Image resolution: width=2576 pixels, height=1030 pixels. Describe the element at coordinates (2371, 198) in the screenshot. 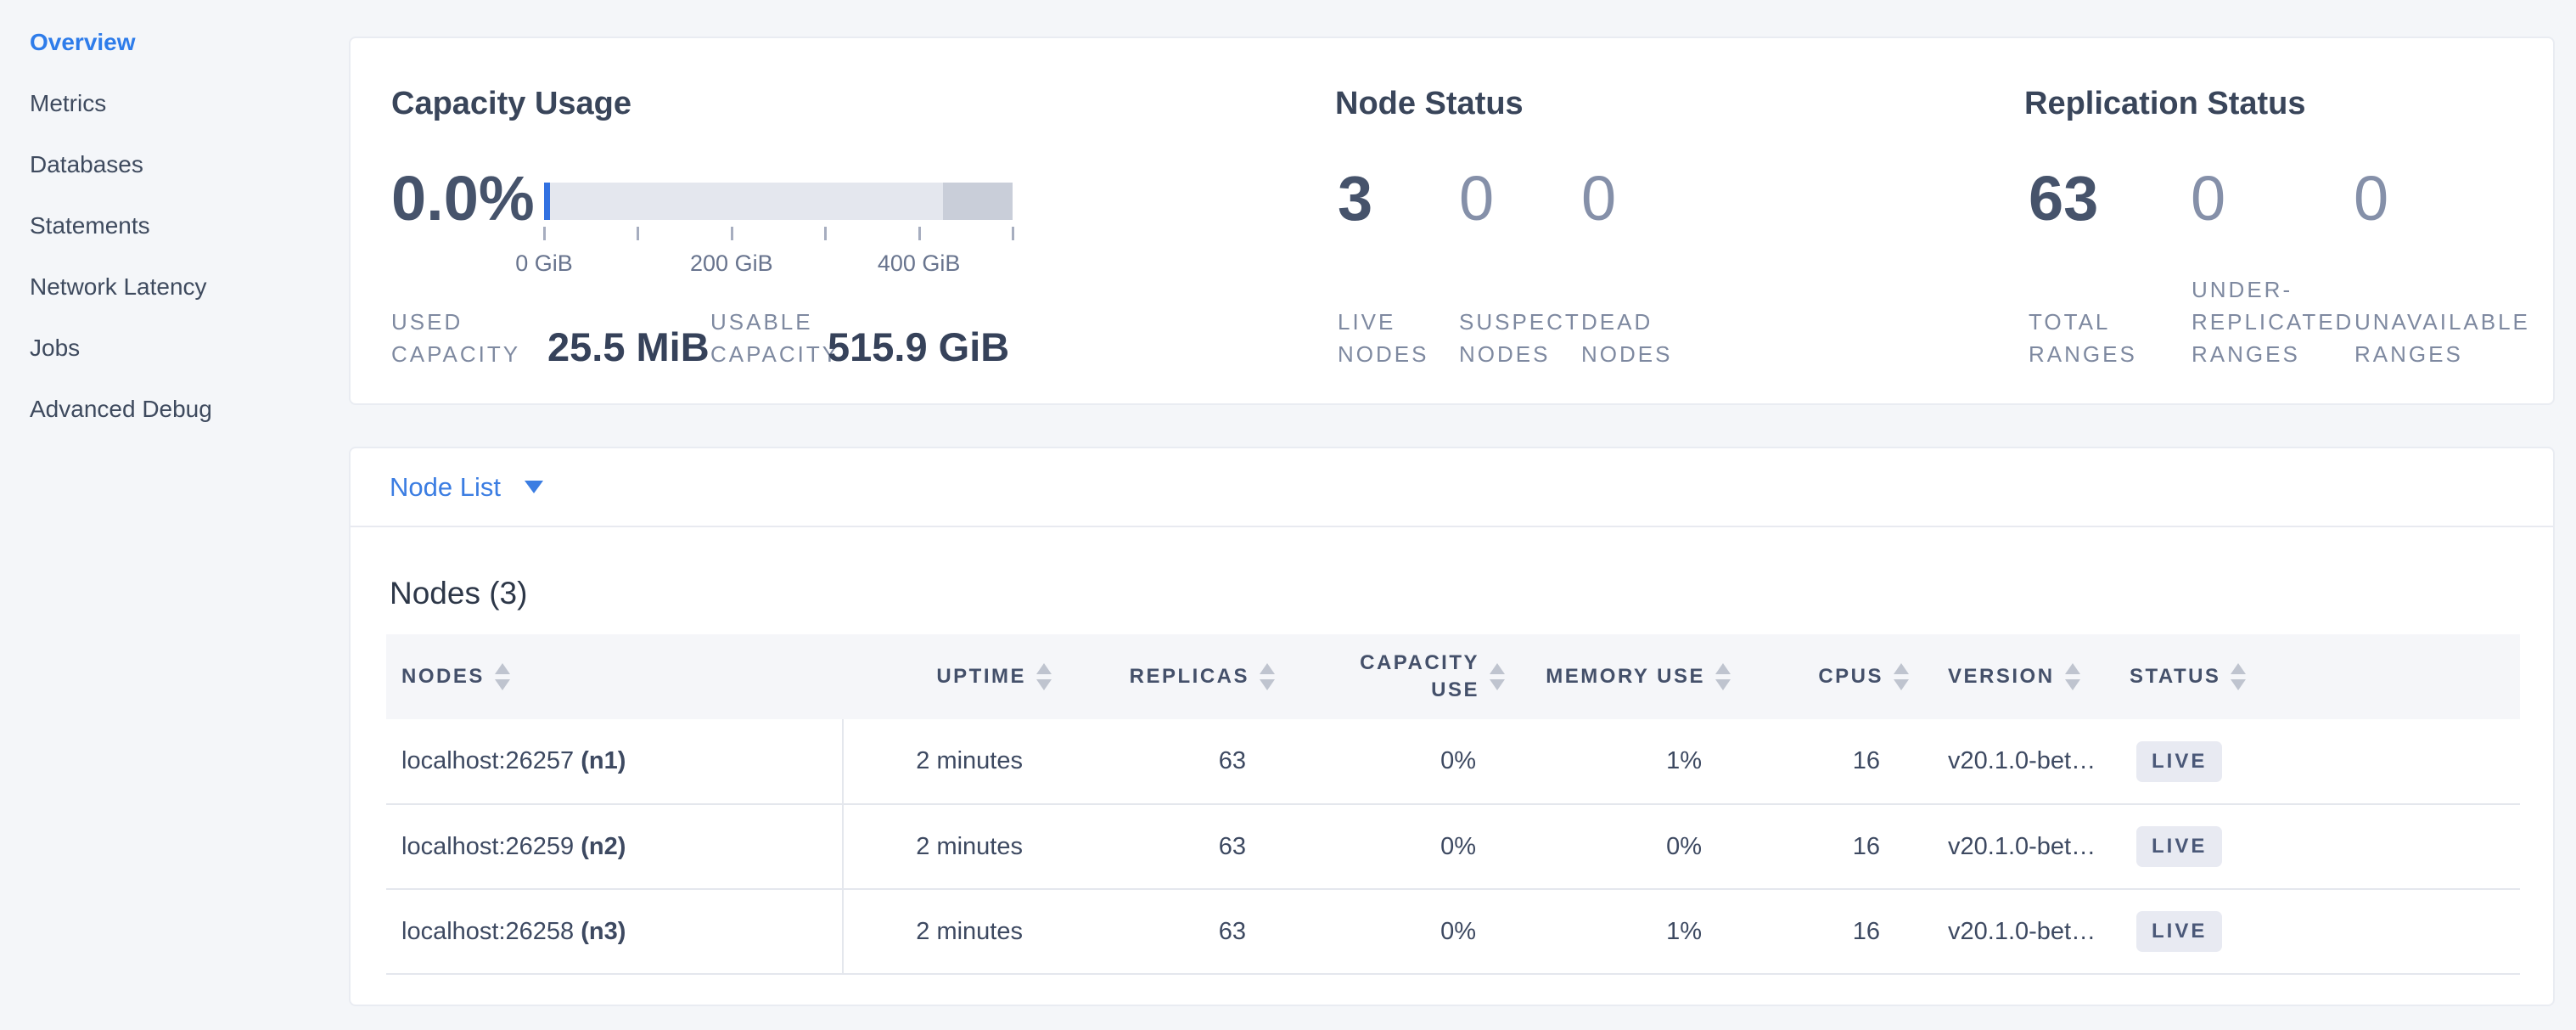

I see `unavailable-ranges-count: 0` at that location.